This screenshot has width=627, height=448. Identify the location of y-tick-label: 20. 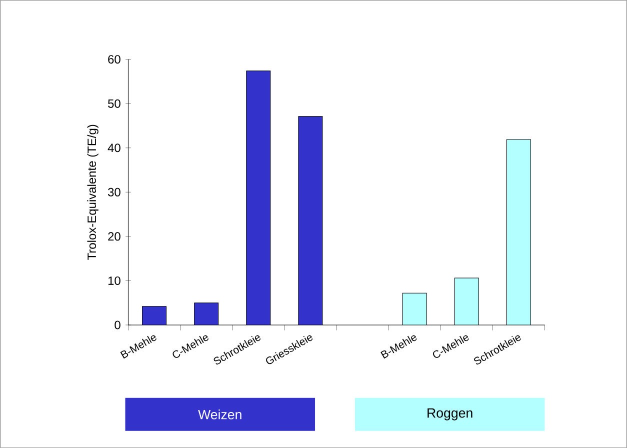
(114, 236).